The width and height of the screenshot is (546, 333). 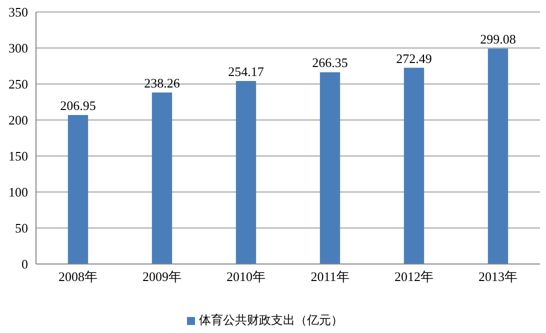 I want to click on y-tick-label: 150, so click(x=18, y=156).